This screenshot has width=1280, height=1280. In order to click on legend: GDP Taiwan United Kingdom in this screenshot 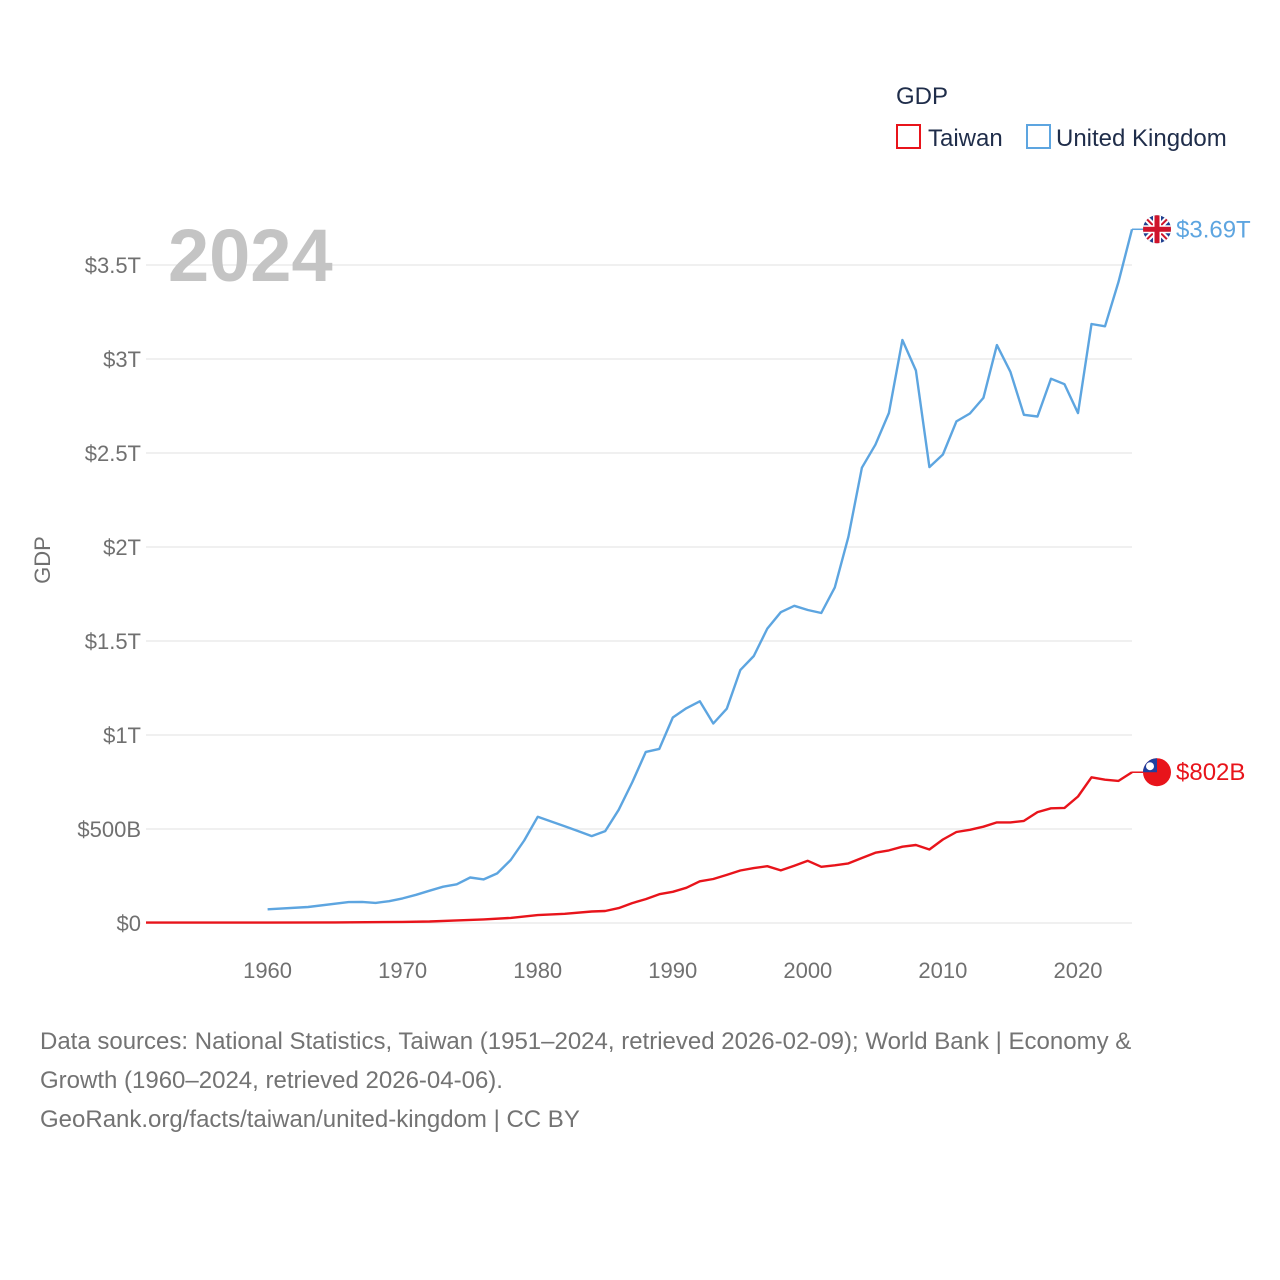, I will do `click(1061, 117)`.